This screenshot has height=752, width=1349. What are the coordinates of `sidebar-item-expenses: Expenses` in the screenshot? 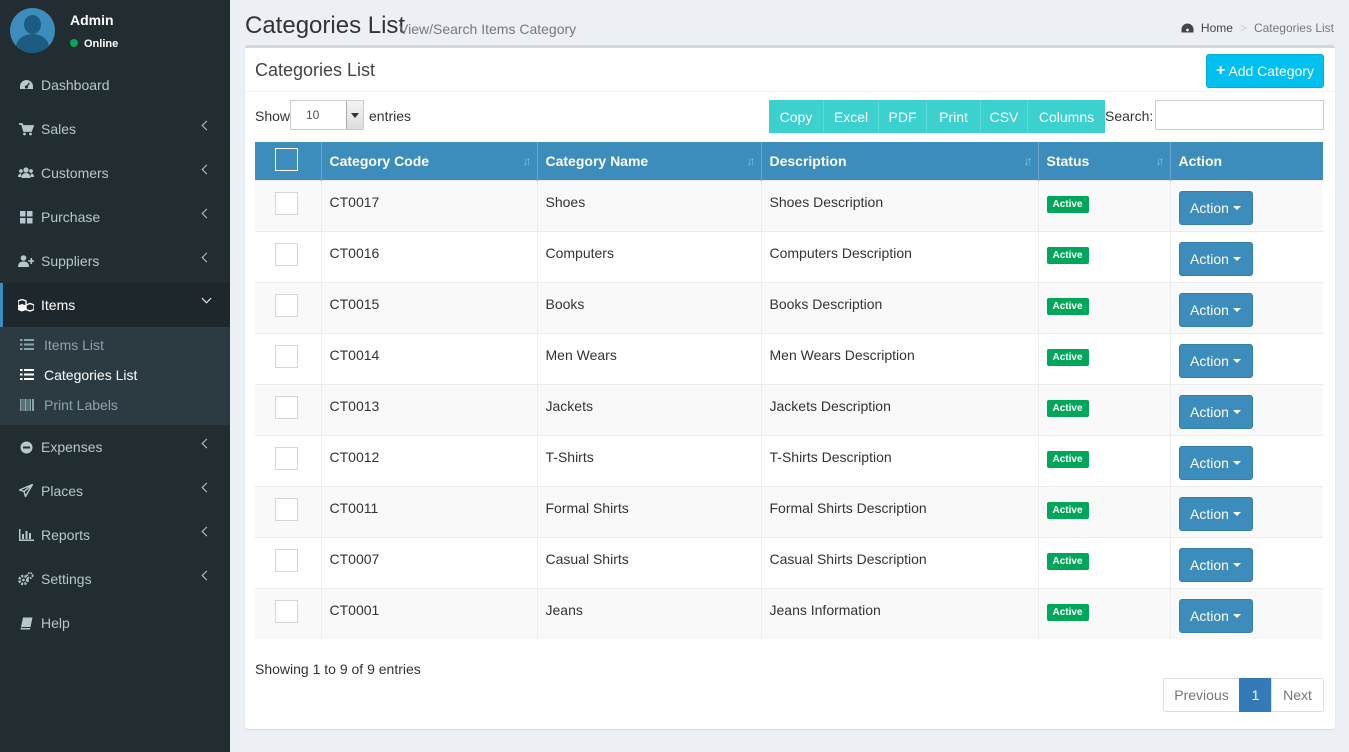 It's located at (115, 447).